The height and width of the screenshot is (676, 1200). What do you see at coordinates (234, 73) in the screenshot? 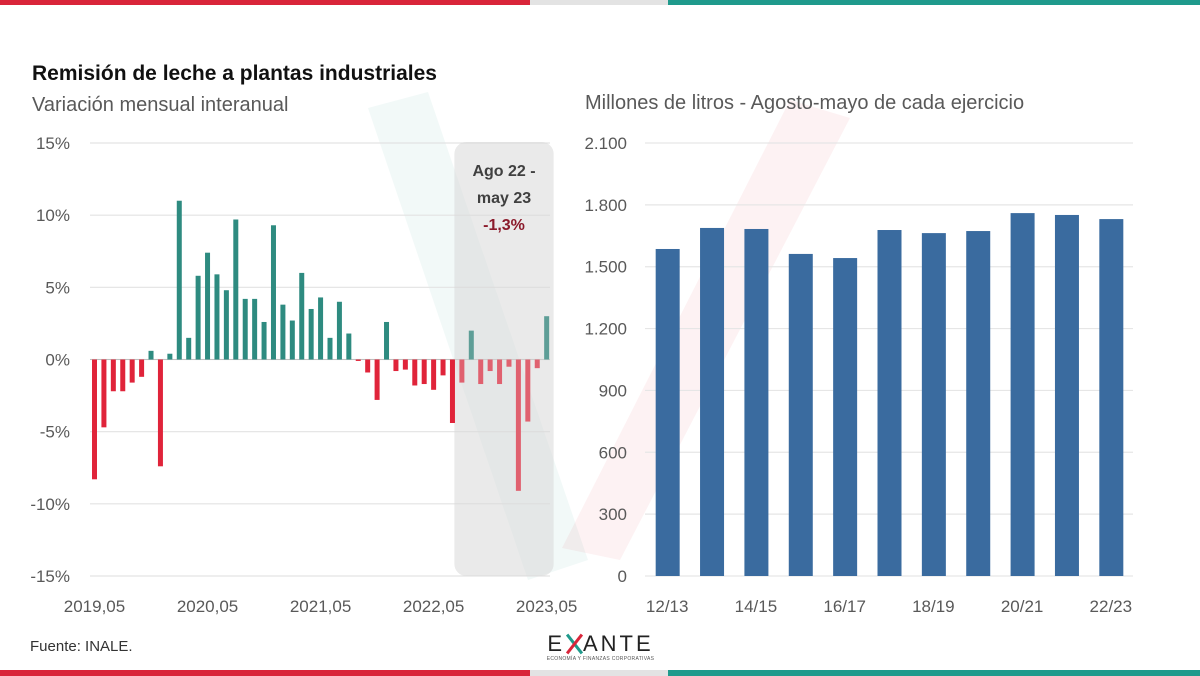
I see `chart-title: Remisión de leche a plantas industriales` at bounding box center [234, 73].